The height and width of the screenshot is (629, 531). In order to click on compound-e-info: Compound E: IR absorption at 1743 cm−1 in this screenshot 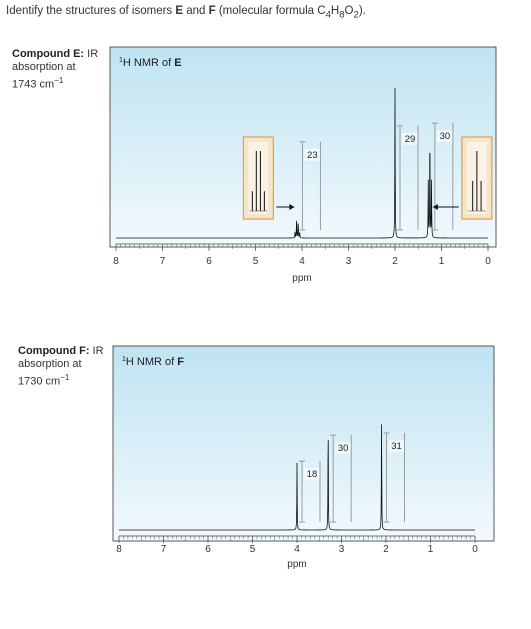, I will do `click(55, 70)`.